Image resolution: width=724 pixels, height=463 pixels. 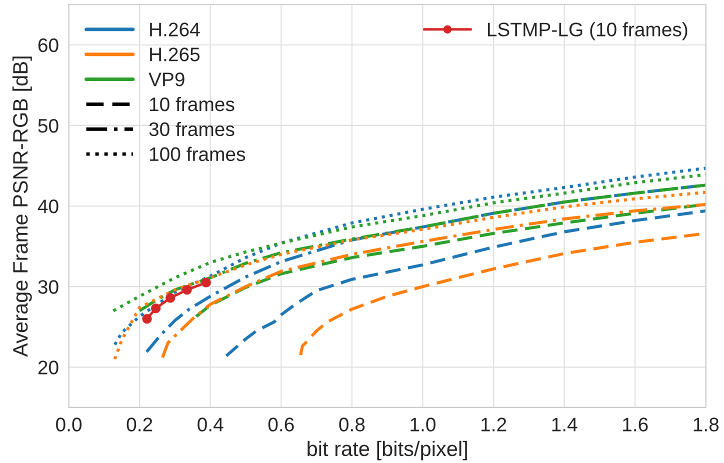 What do you see at coordinates (565, 425) in the screenshot?
I see `x-tick-label: 1.4` at bounding box center [565, 425].